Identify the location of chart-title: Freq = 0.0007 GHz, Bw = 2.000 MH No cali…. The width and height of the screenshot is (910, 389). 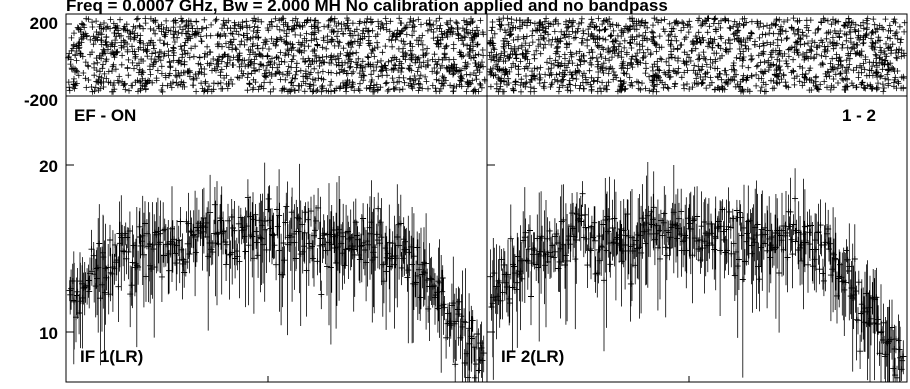
(367, 7).